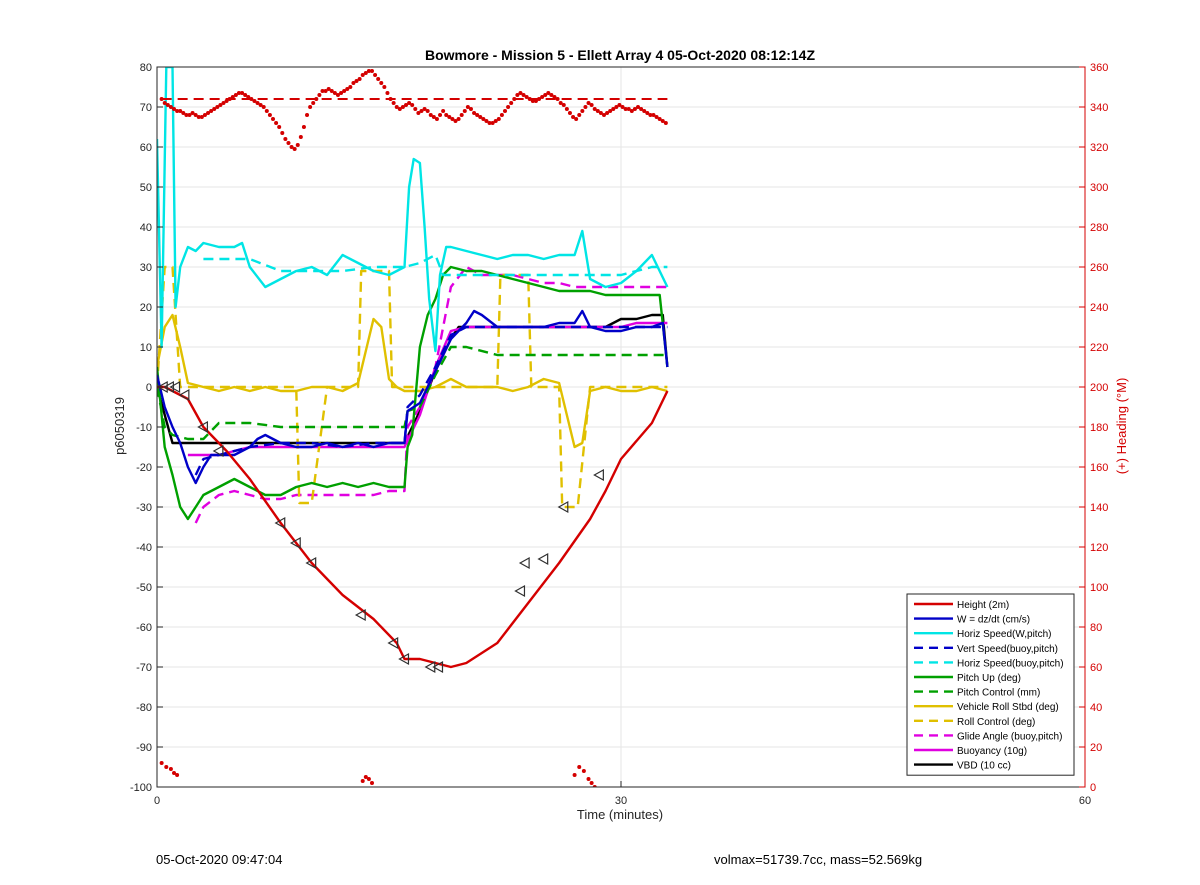 The height and width of the screenshot is (885, 1200). What do you see at coordinates (119, 426) in the screenshot?
I see `y-axis-label: p6050319` at bounding box center [119, 426].